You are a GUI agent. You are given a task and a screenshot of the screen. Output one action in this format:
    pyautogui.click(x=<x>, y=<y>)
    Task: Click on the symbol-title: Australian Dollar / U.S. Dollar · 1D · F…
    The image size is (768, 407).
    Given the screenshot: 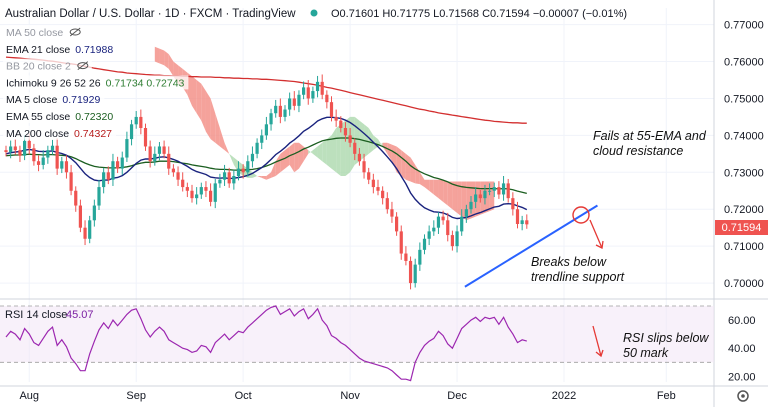 What is the action you would take?
    pyautogui.click(x=150, y=14)
    